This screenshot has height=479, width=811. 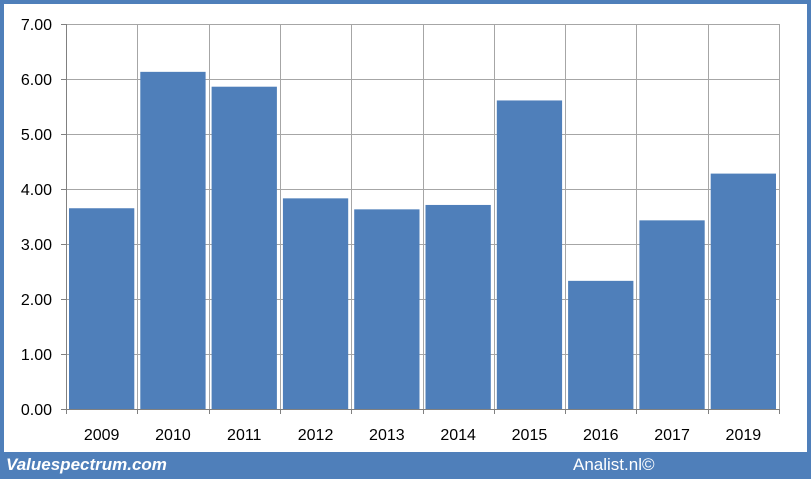 What do you see at coordinates (36, 80) in the screenshot?
I see `y-tick-label: 6.00` at bounding box center [36, 80].